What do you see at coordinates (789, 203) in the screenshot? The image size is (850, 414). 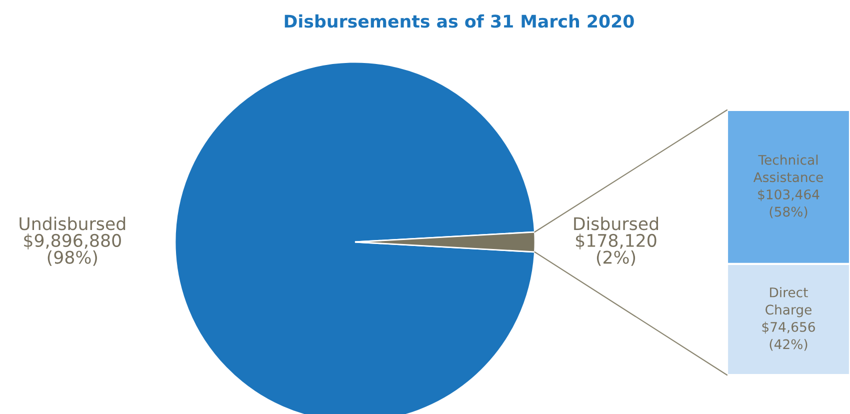 I see `data-label: $103,464 (58%)` at bounding box center [789, 203].